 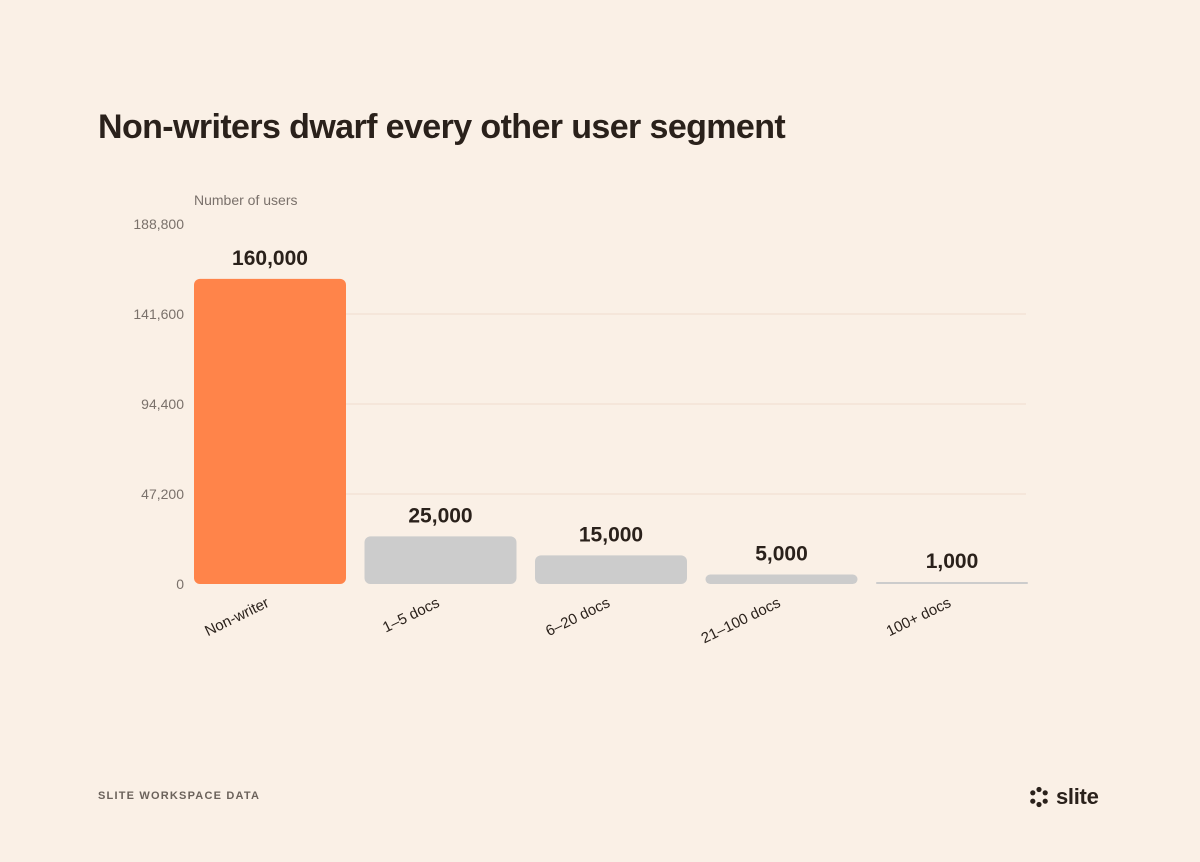 I want to click on y-axis-ticks: 0 47,200 94,400 141,600 188,800, so click(x=158, y=404).